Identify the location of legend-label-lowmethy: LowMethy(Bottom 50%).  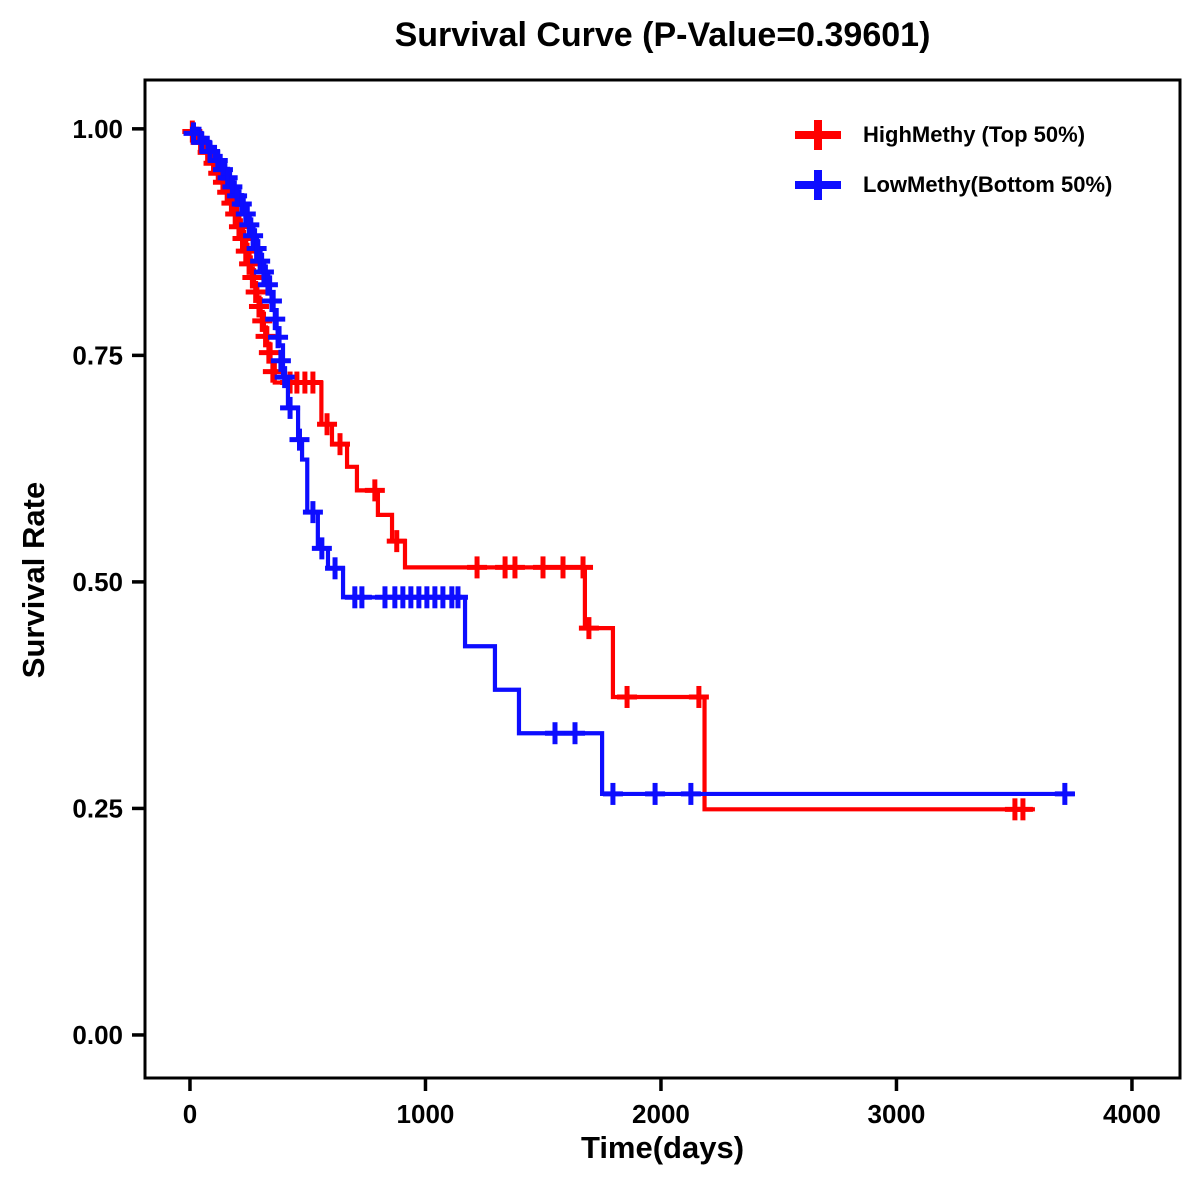
(988, 184).